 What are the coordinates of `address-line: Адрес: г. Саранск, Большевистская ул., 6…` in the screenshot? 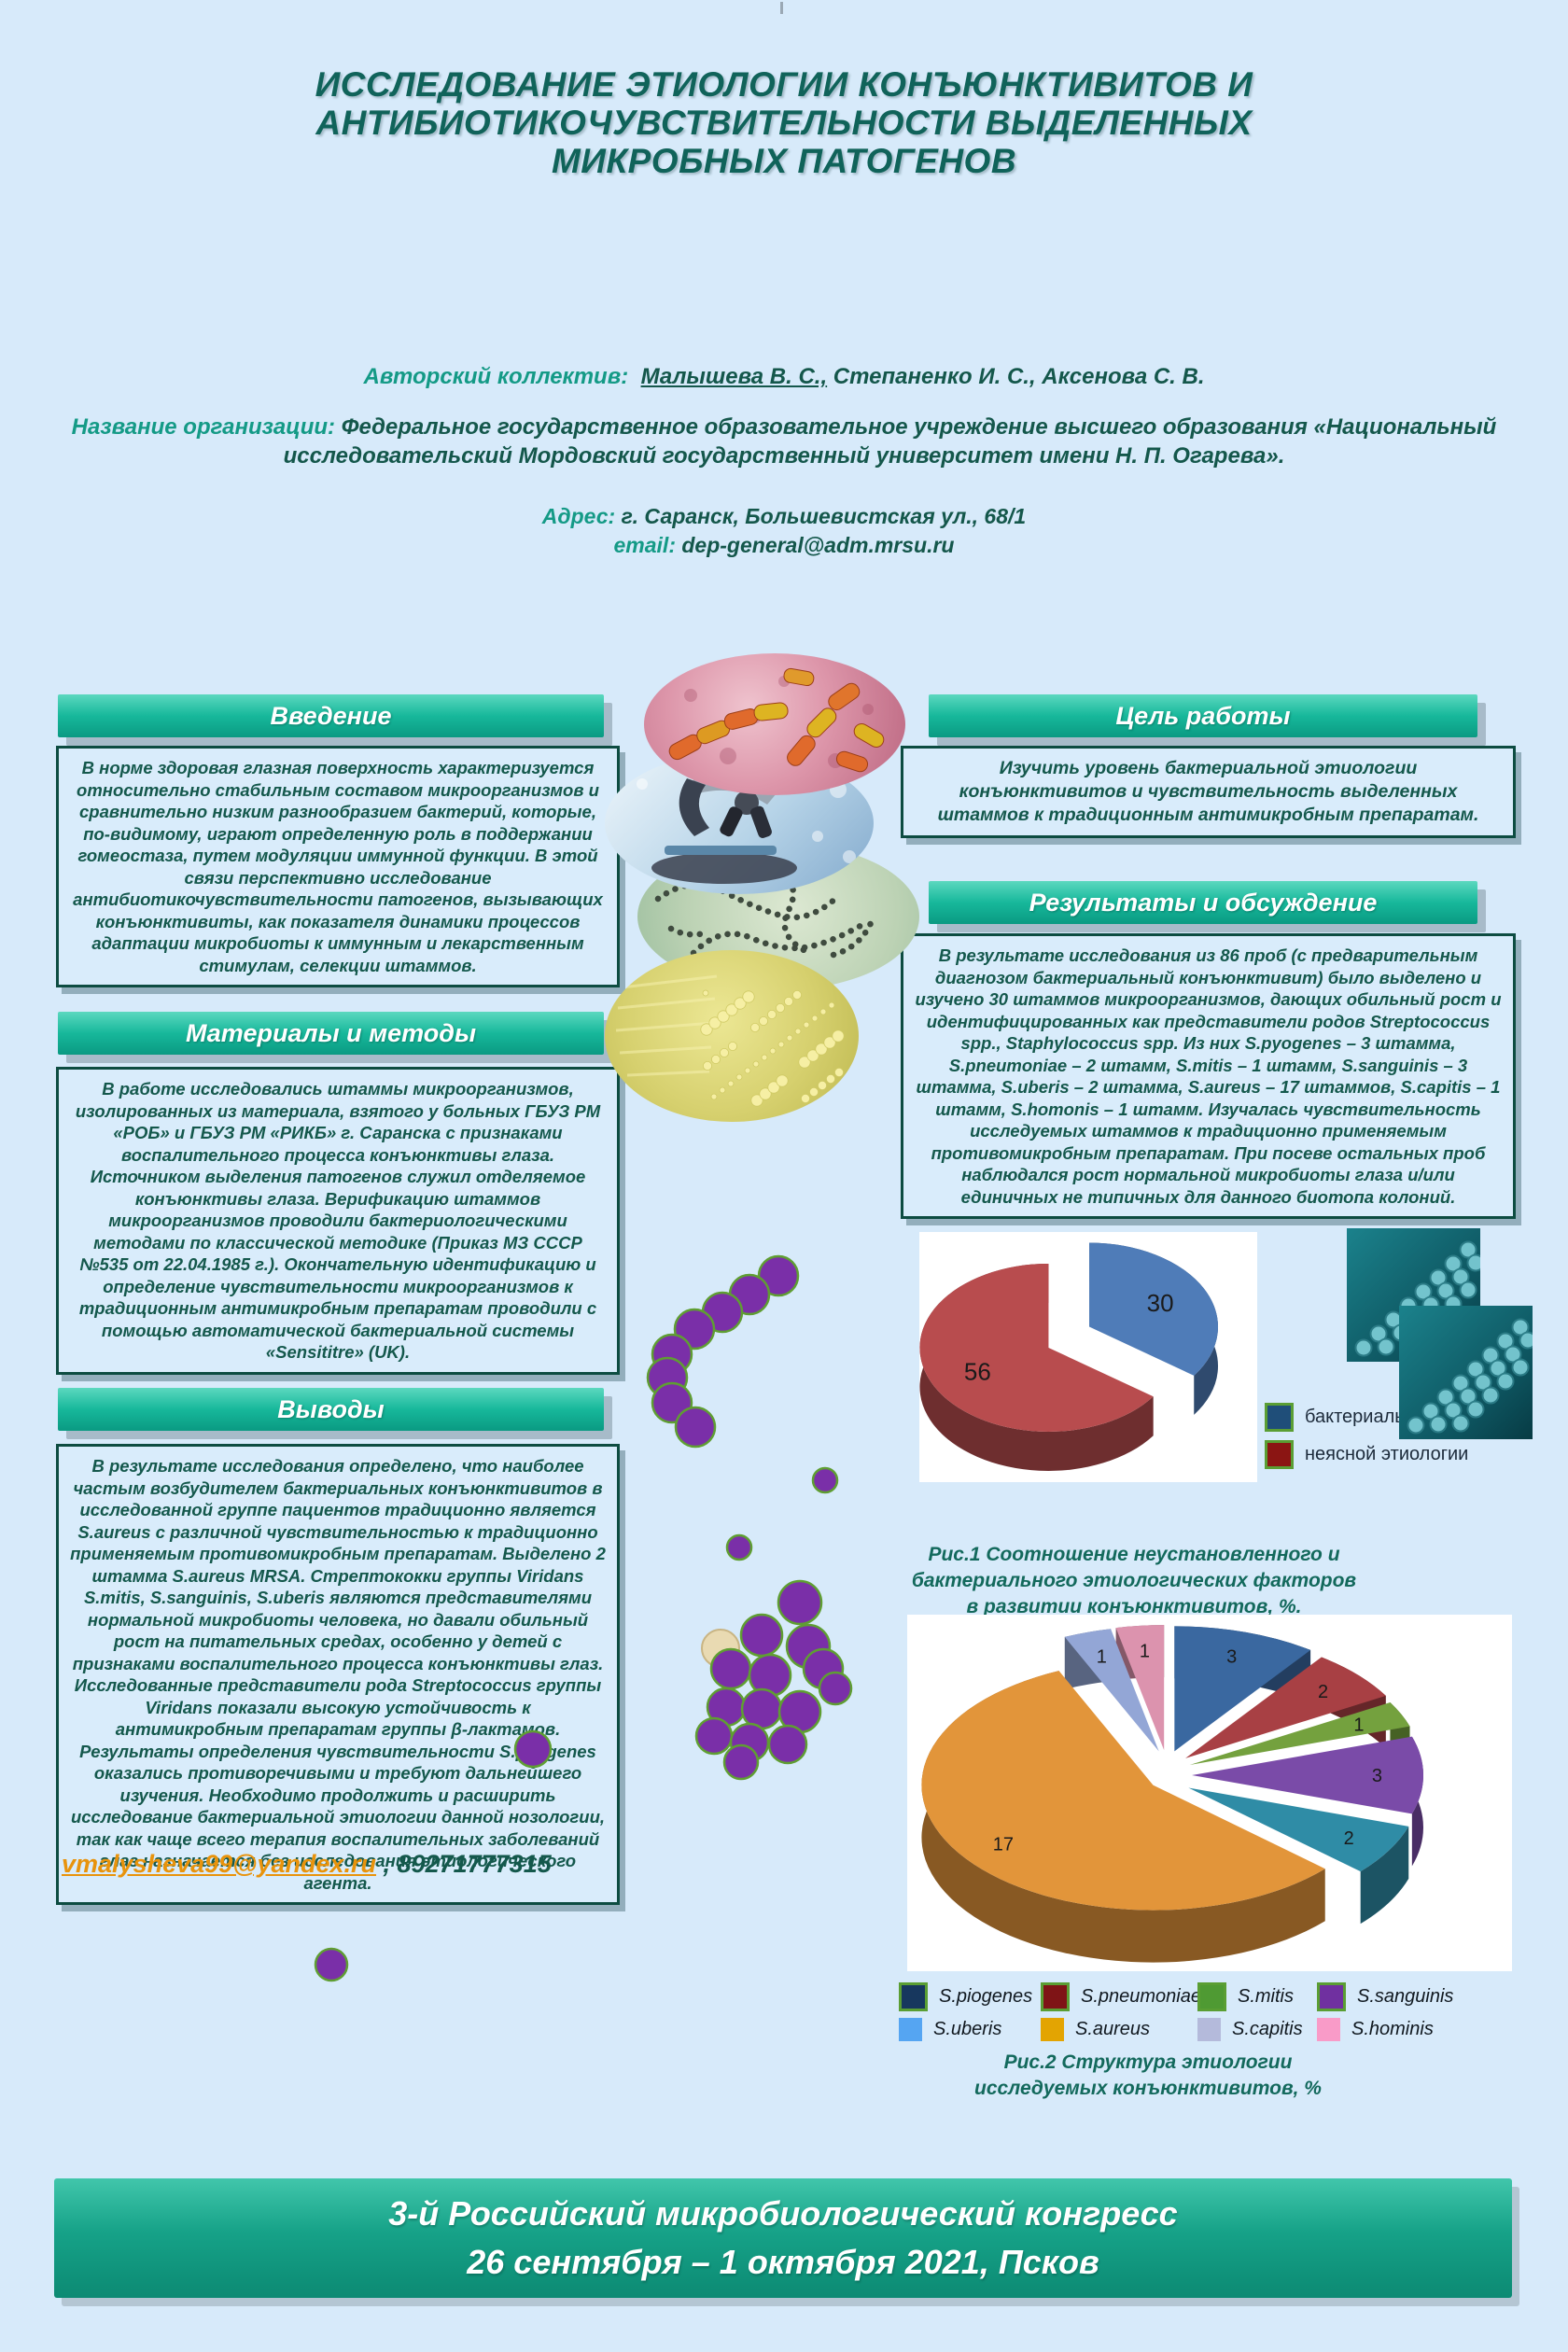 It's located at (784, 516).